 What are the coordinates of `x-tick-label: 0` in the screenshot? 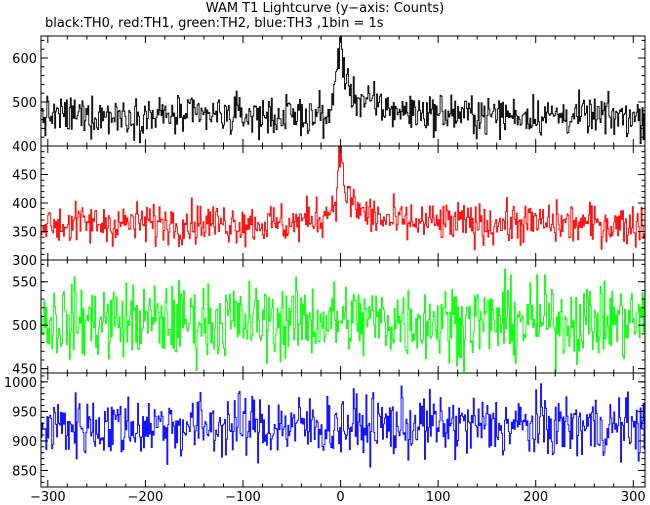 It's located at (340, 497).